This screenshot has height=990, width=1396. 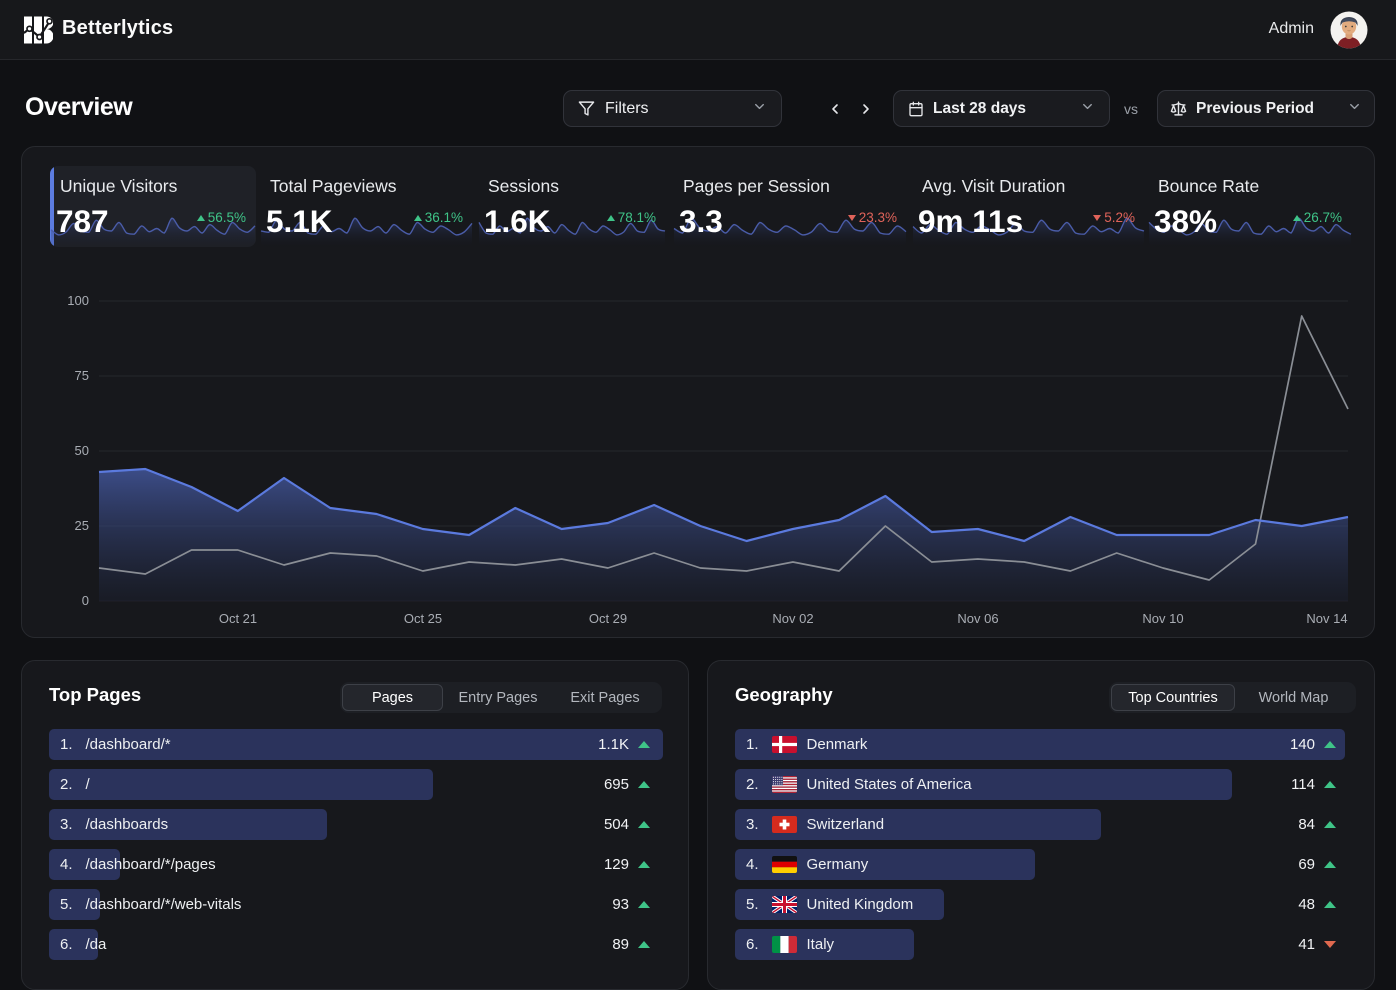 I want to click on svg-text: Oct 29, so click(x=608, y=618).